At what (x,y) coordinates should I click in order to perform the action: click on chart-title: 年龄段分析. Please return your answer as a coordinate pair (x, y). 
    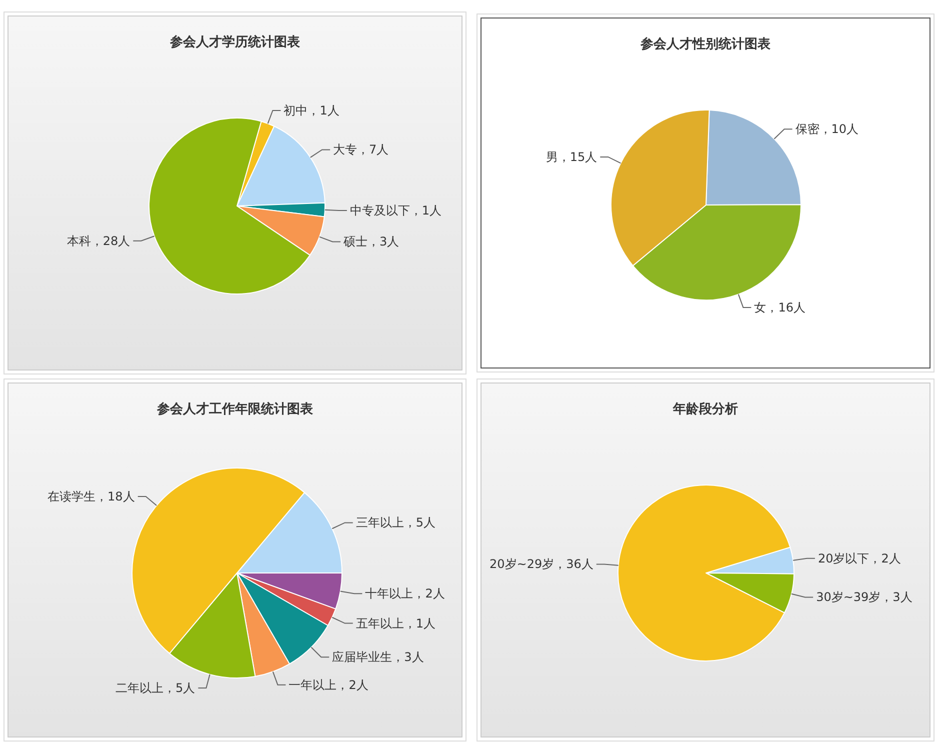
    Looking at the image, I should click on (705, 409).